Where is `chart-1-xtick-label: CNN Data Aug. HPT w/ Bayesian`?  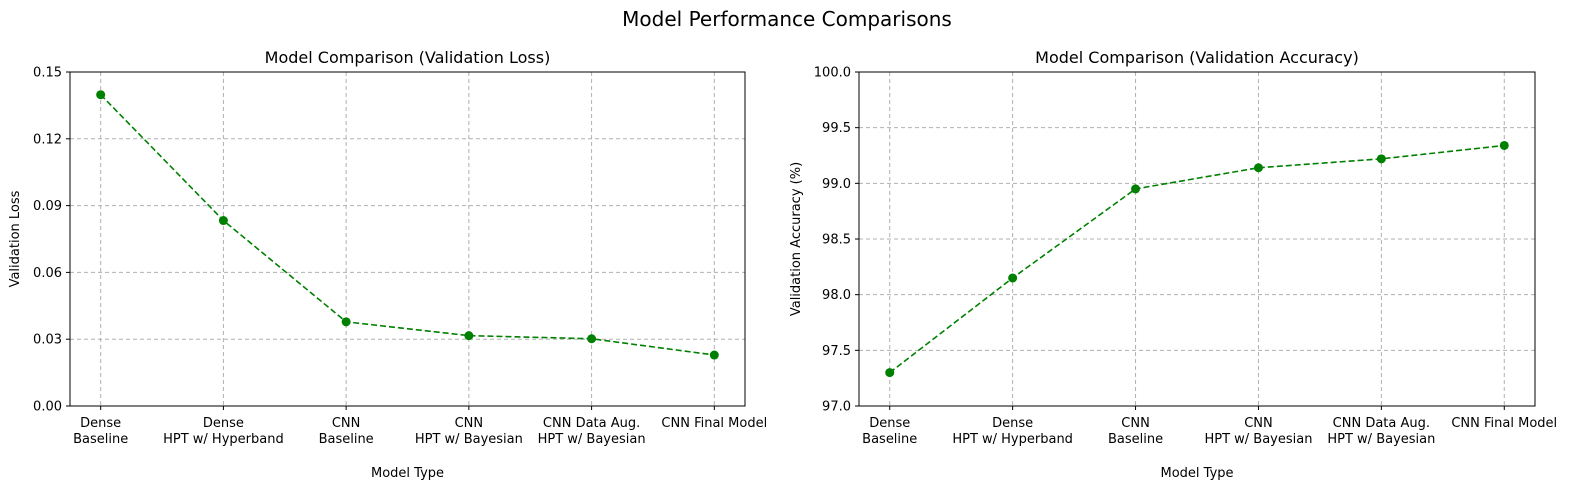
chart-1-xtick-label: CNN Data Aug. HPT w/ Bayesian is located at coordinates (1381, 431).